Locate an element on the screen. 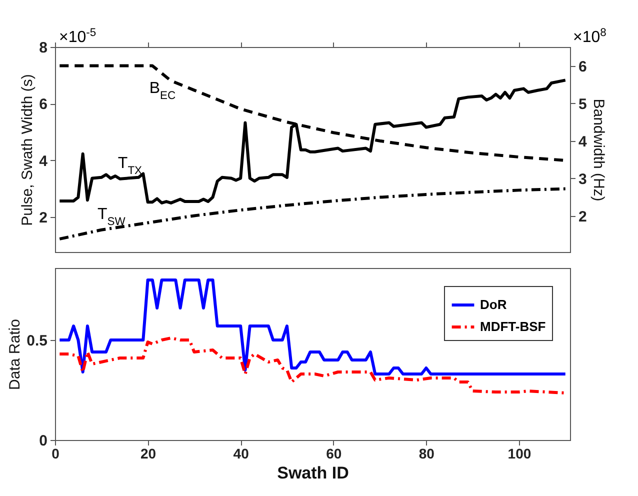  y-axis-title: Data Ratio is located at coordinates (15, 354).